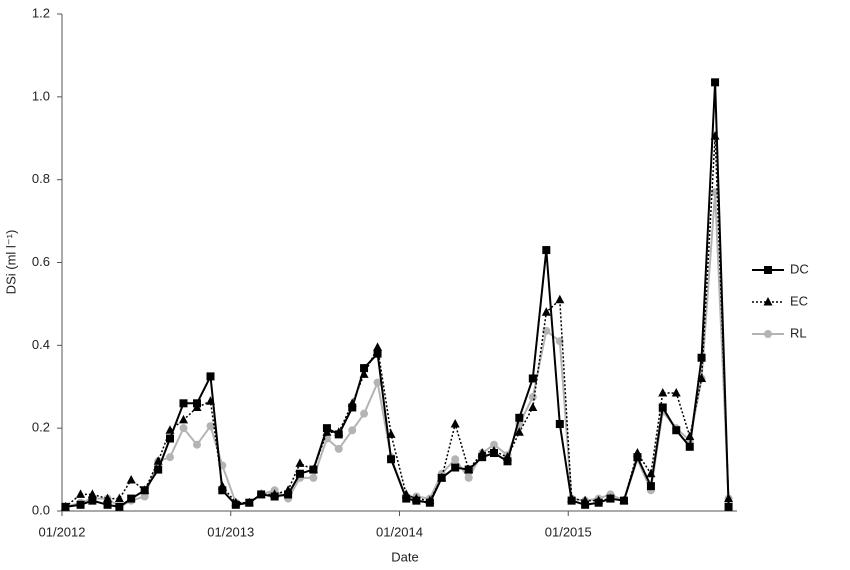 The image size is (850, 570). I want to click on y-tick-label: 0.0, so click(41, 509).